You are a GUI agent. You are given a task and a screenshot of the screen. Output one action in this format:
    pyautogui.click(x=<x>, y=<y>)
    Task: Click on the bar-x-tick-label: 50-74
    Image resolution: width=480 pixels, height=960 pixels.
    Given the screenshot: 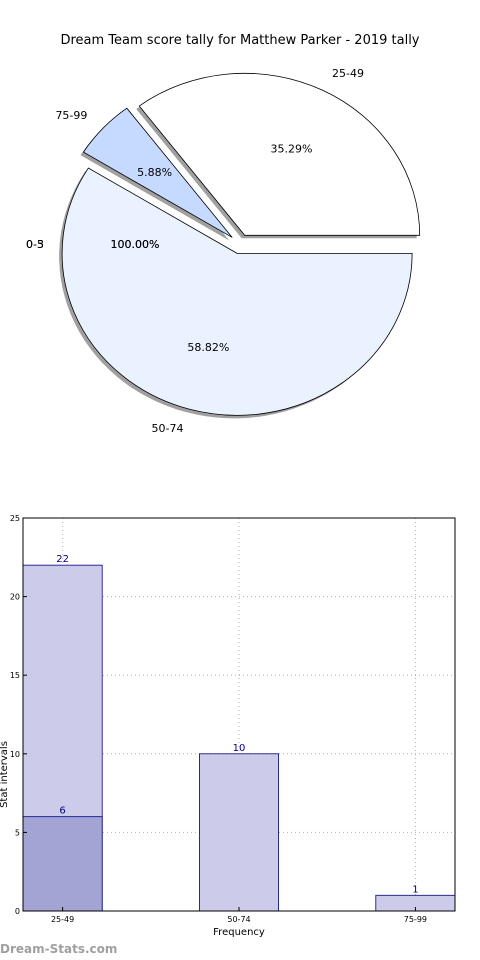 What is the action you would take?
    pyautogui.click(x=238, y=919)
    